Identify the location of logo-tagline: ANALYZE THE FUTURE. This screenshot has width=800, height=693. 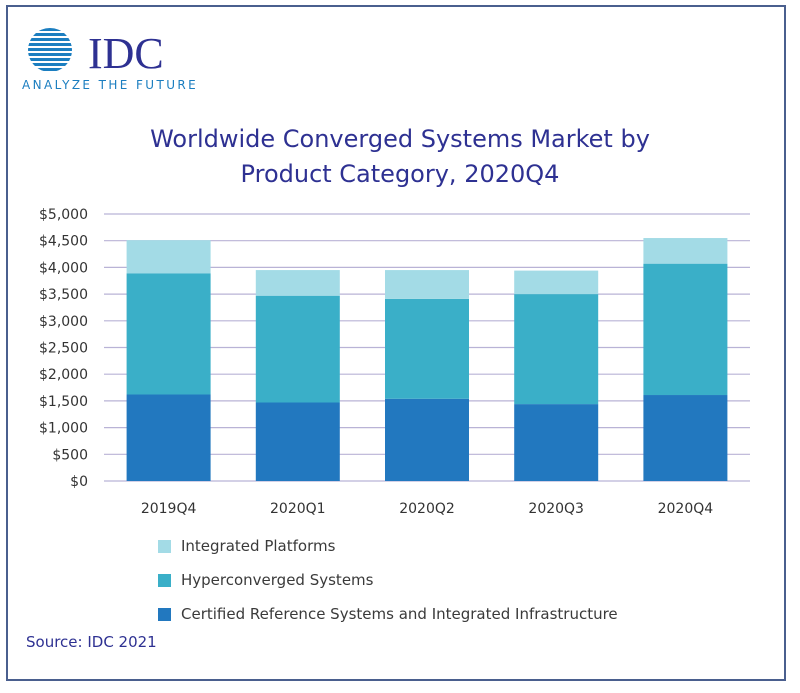
(110, 85).